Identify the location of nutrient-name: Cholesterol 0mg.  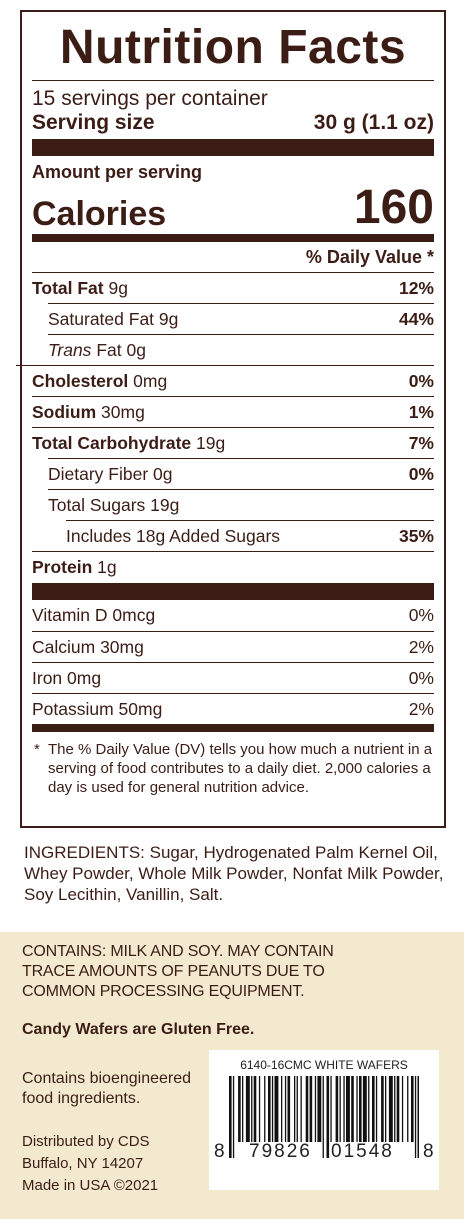
(100, 380).